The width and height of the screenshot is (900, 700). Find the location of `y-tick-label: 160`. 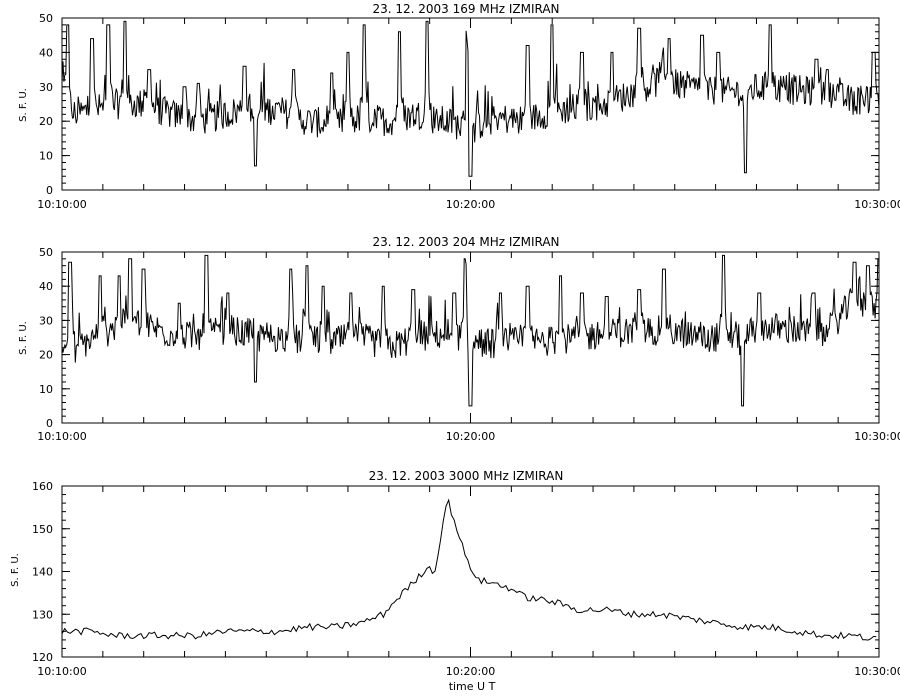

y-tick-label: 160 is located at coordinates (42, 486).